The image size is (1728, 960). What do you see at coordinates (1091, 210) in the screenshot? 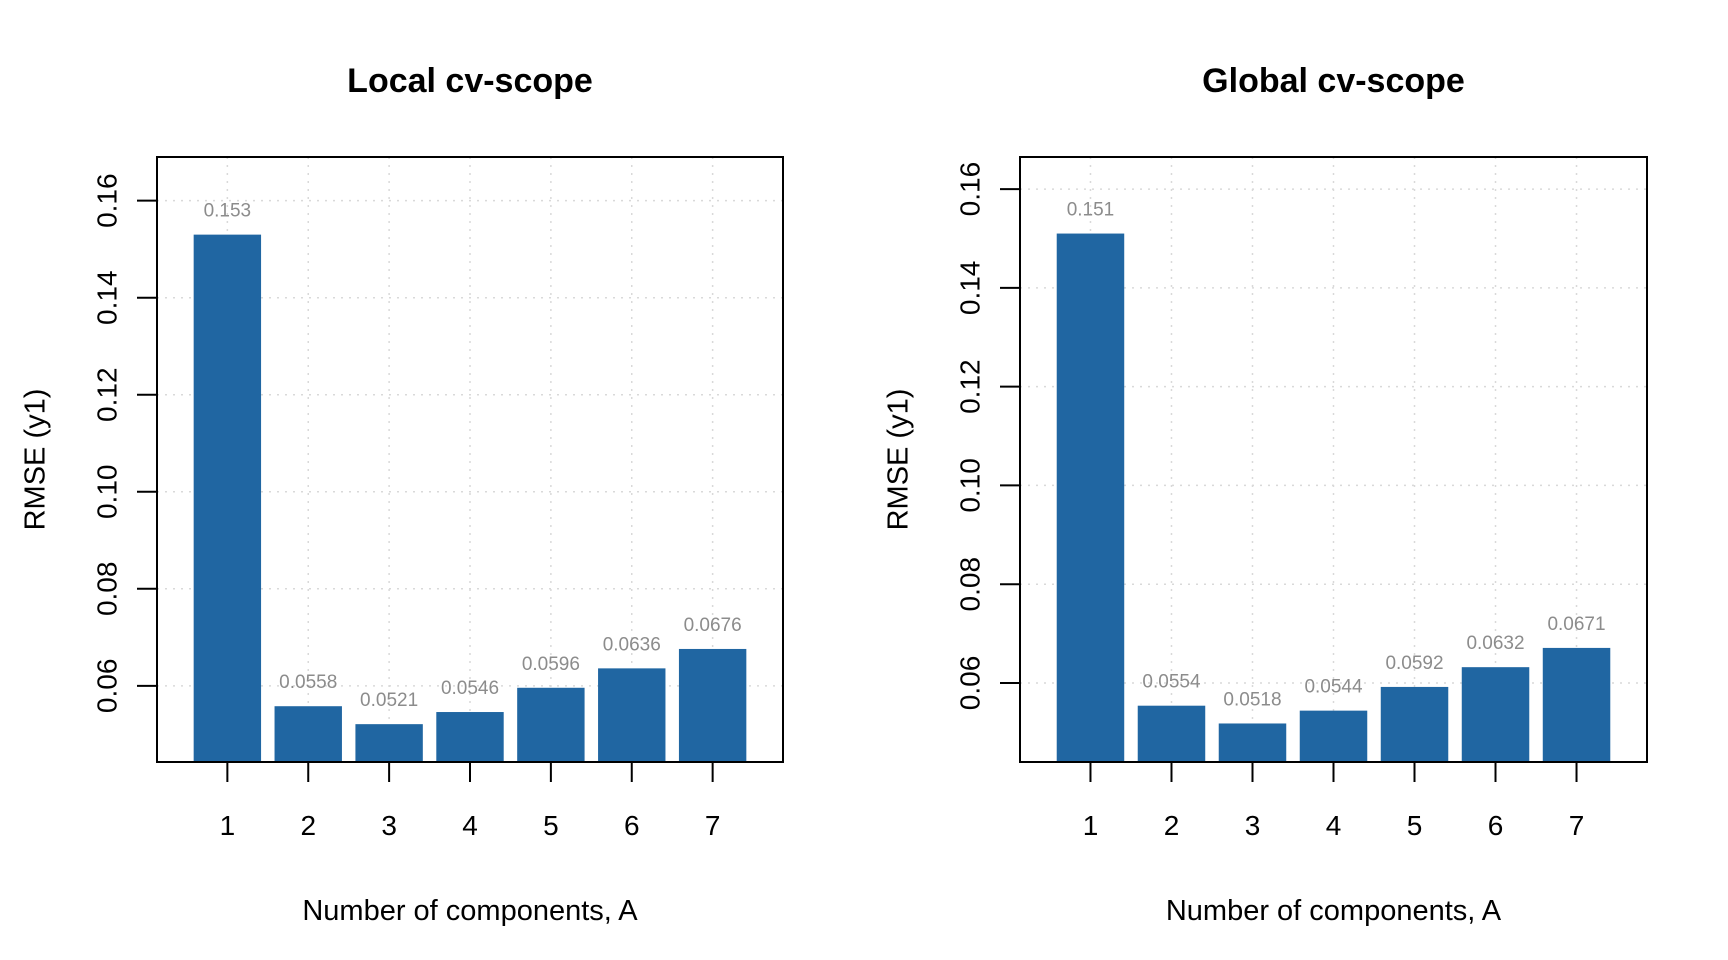
I see `data-label: 0.151` at bounding box center [1091, 210].